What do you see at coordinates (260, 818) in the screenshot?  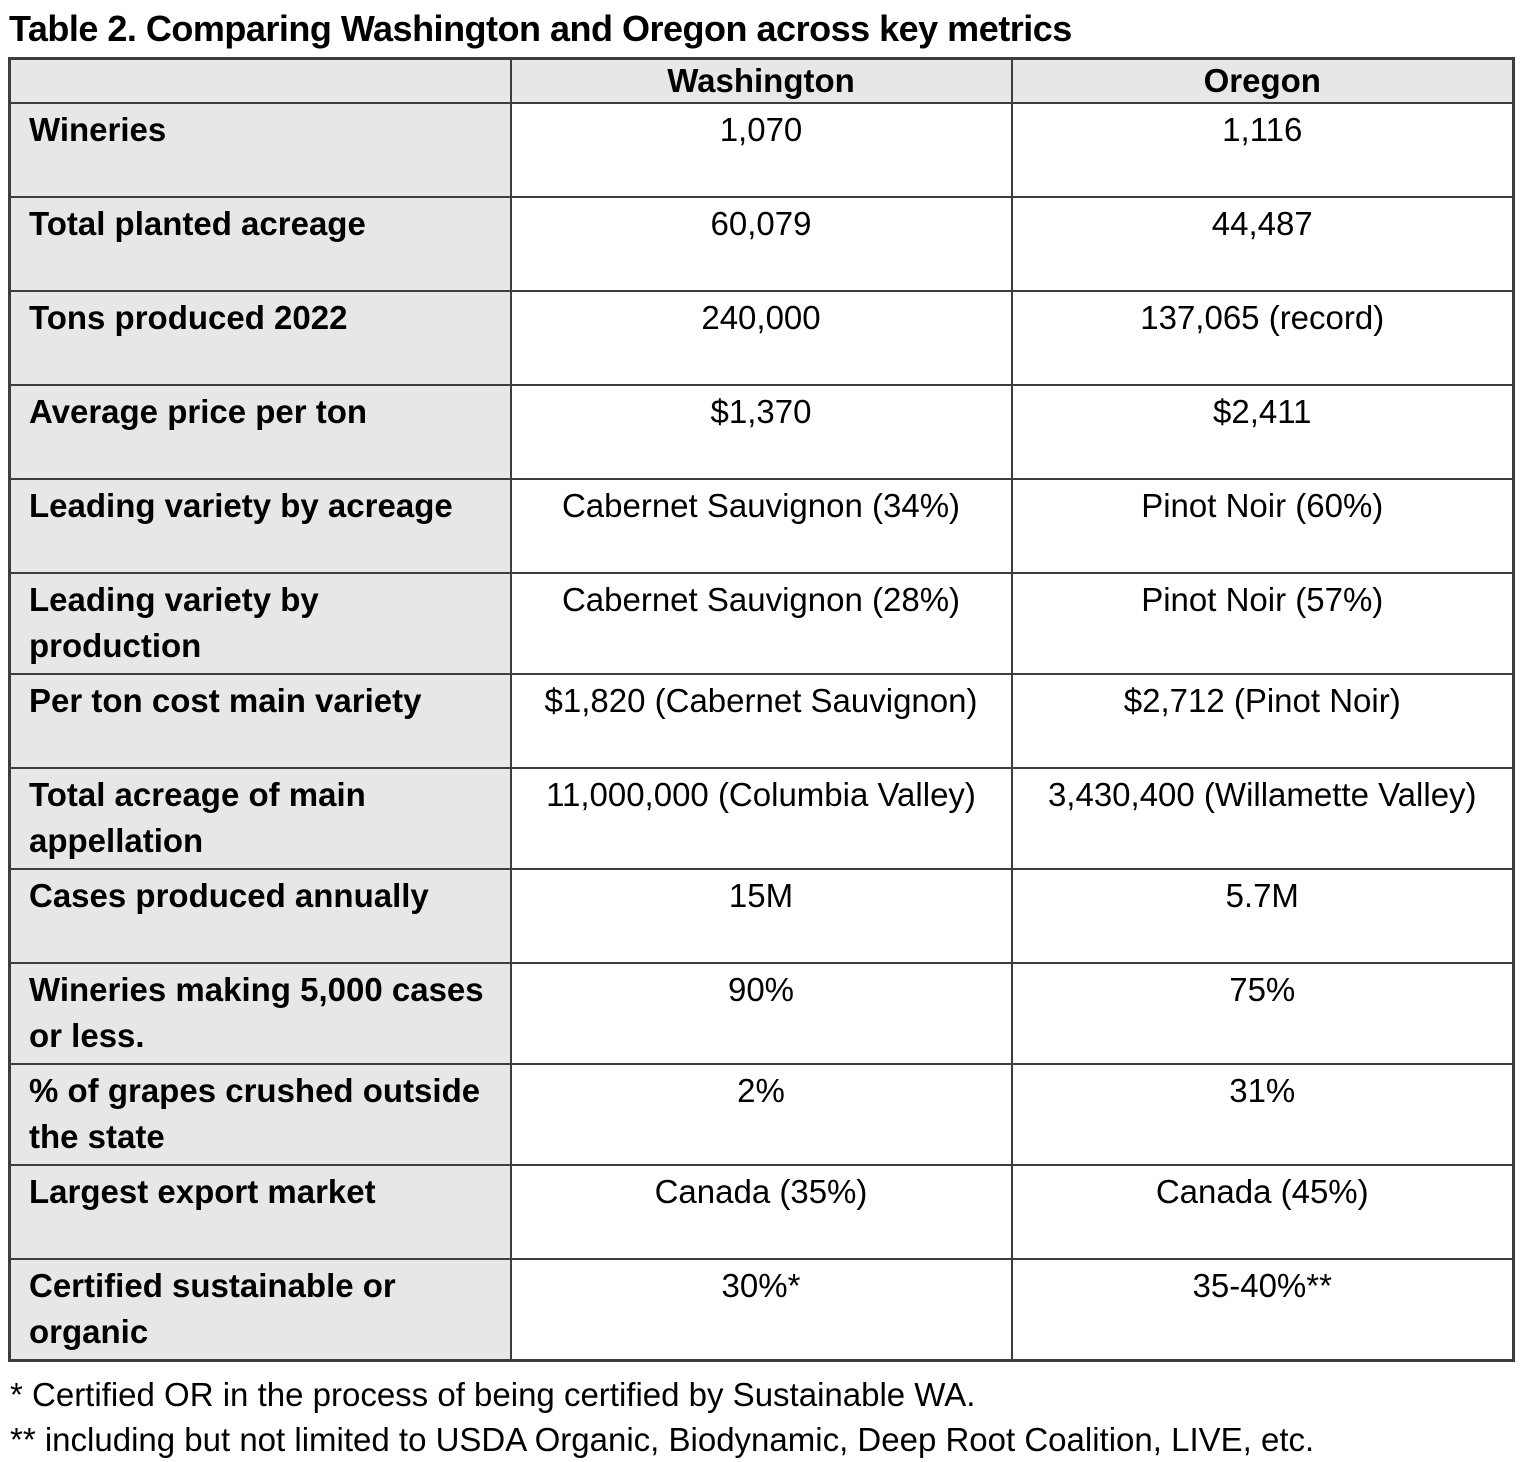 I see `row-label: Total acreage of main appellation` at bounding box center [260, 818].